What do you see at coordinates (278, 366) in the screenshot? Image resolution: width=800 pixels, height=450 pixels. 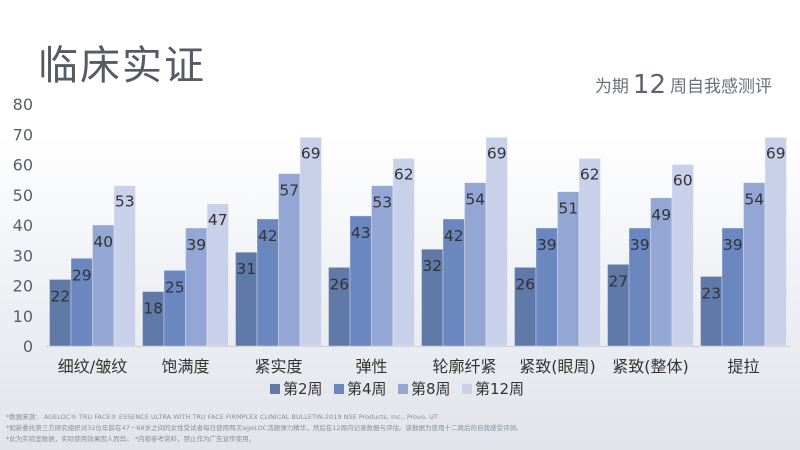 I see `x-tick-label: 紧实度` at bounding box center [278, 366].